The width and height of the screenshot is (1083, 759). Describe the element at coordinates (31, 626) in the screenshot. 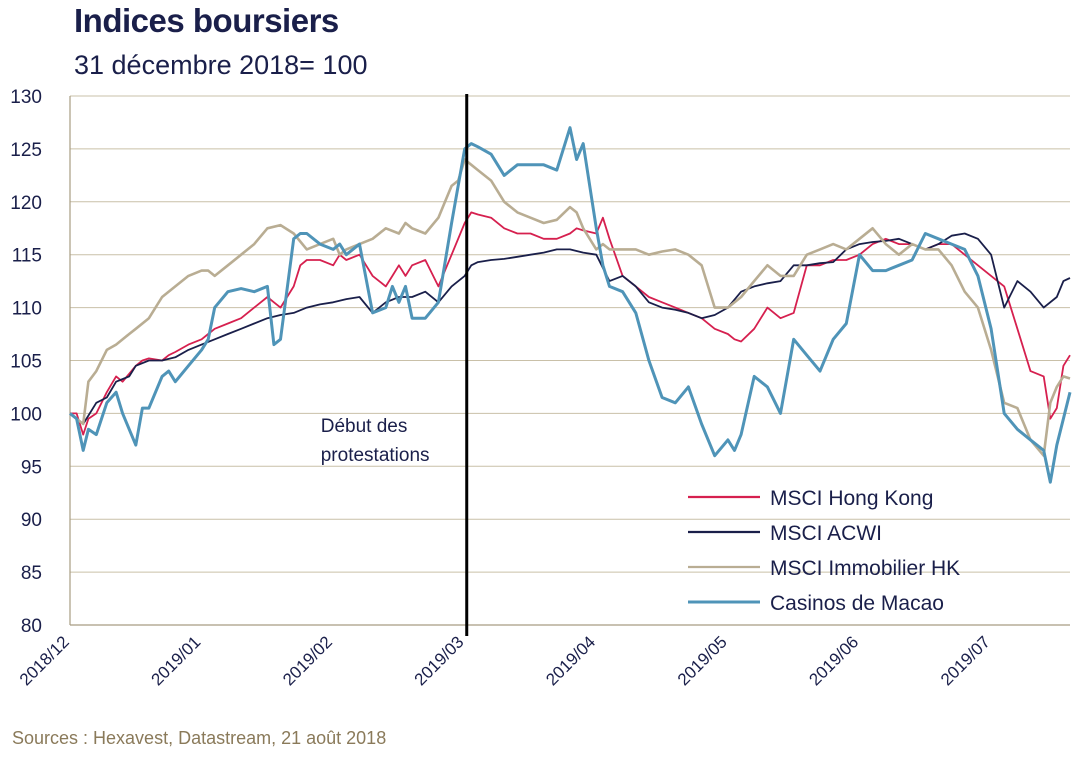

I see `y-tick-label: 80` at that location.